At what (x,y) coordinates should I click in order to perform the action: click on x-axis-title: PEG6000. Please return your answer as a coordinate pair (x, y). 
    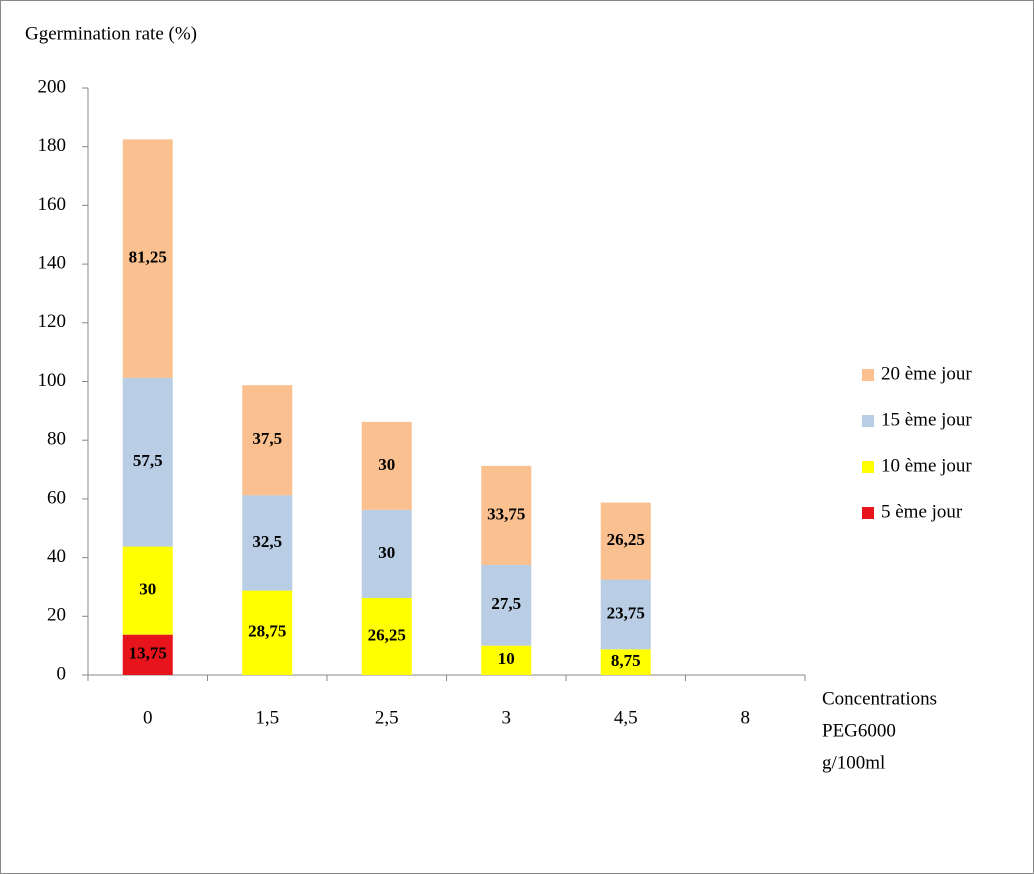
    Looking at the image, I should click on (859, 730).